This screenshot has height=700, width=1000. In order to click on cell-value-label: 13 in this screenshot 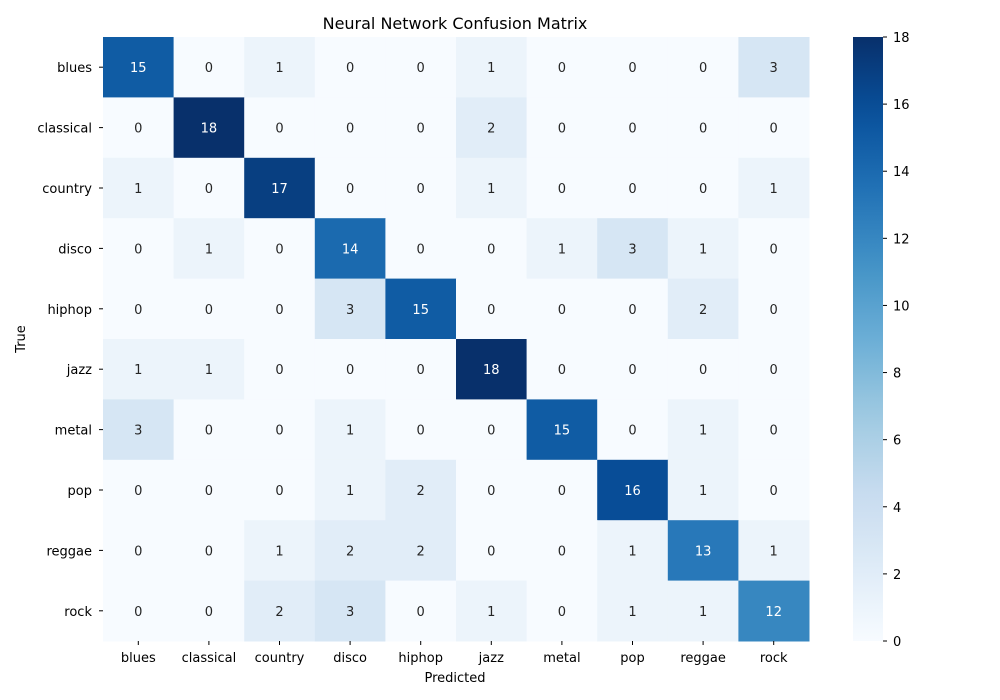, I will do `click(703, 551)`.